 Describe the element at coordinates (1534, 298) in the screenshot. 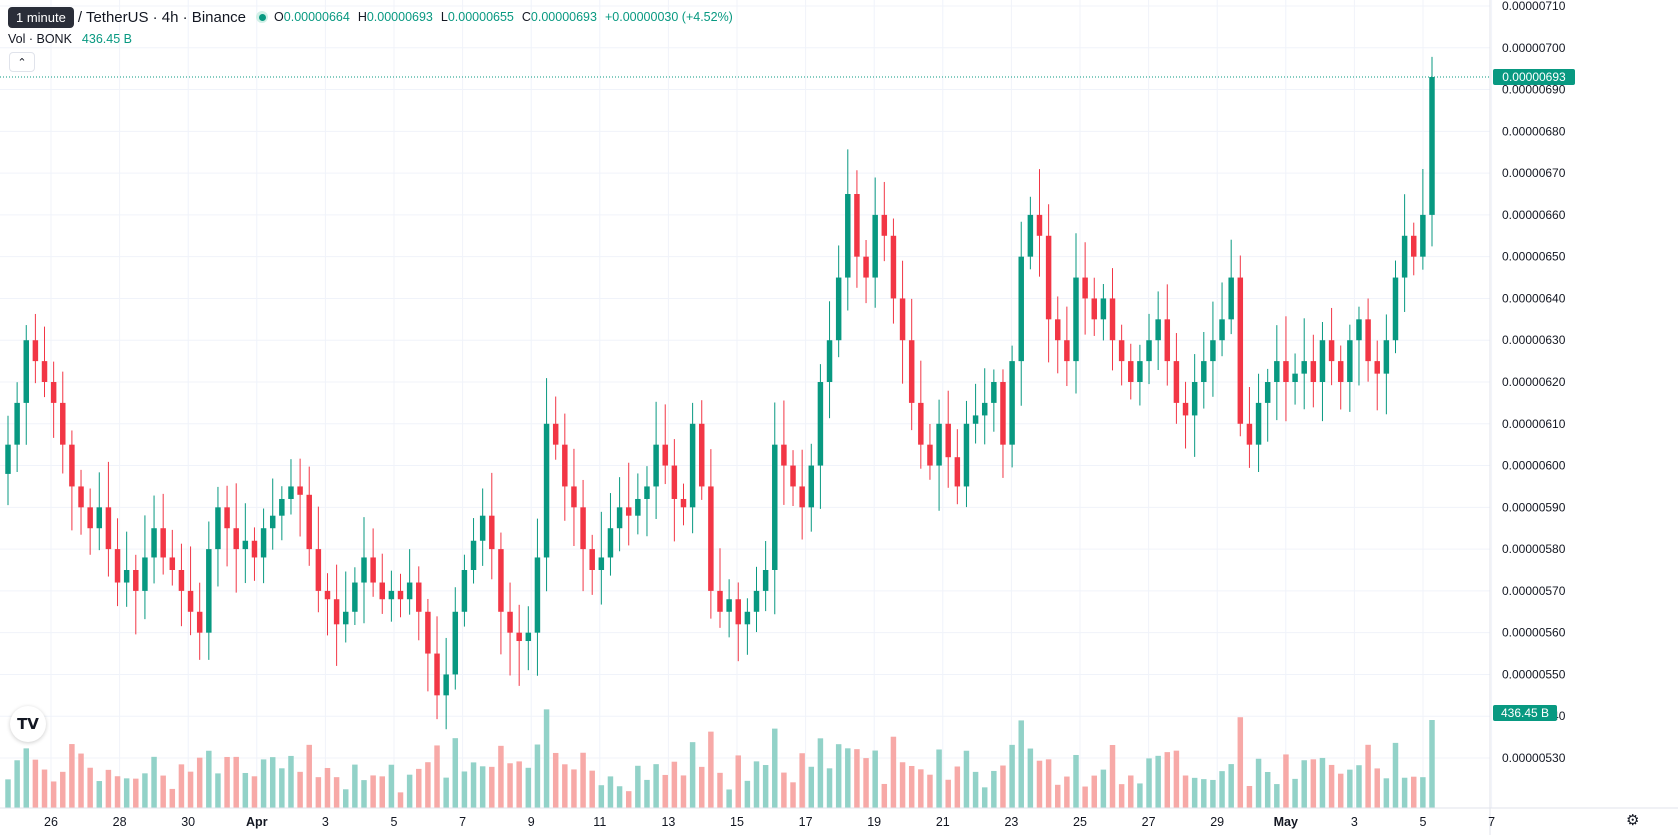

I see `price-tick-label: 0.00000640` at that location.